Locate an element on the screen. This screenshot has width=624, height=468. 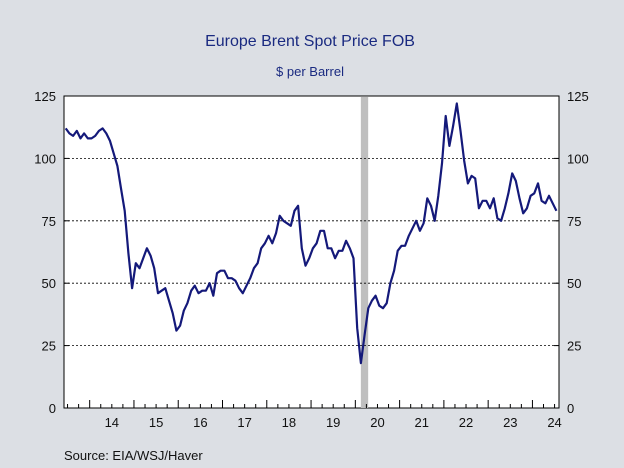
x-tick-label: 21 is located at coordinates (422, 422).